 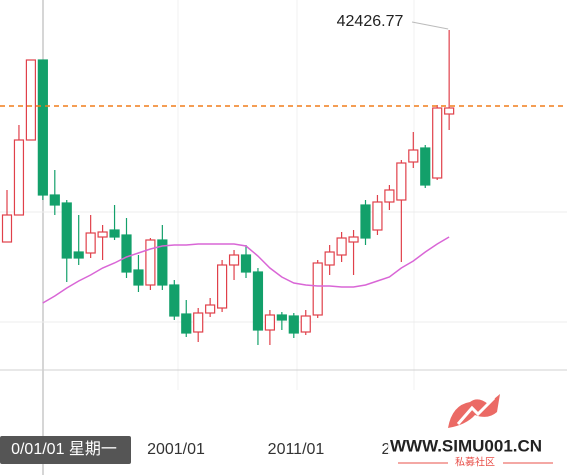 I want to click on watermark-logo-arrow, so click(x=476, y=410).